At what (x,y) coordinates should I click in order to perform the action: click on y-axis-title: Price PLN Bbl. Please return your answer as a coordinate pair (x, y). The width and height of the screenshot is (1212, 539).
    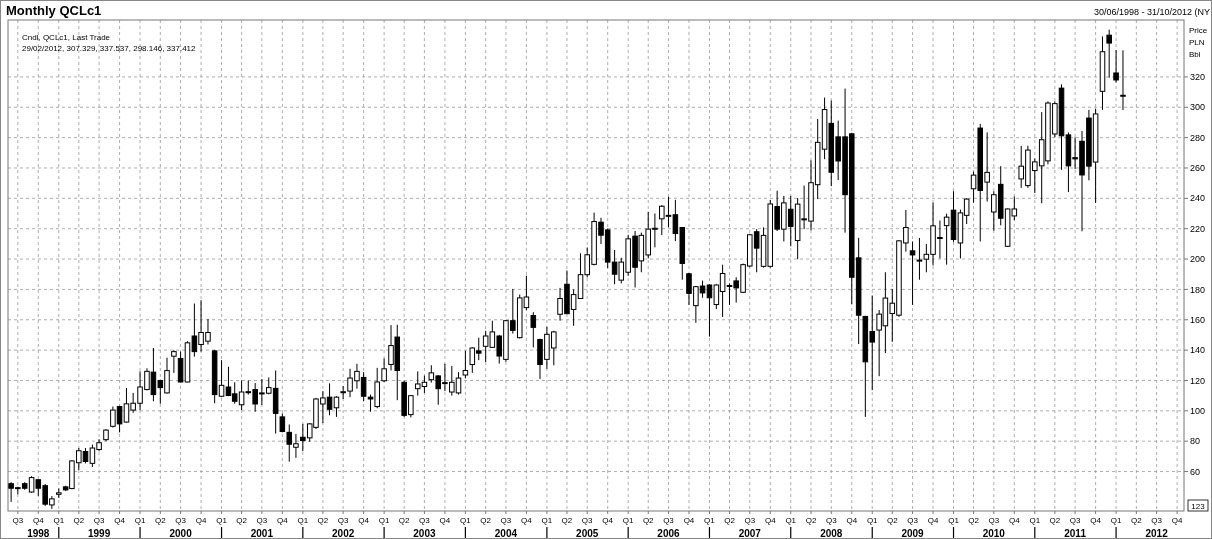
    Looking at the image, I should click on (1198, 42).